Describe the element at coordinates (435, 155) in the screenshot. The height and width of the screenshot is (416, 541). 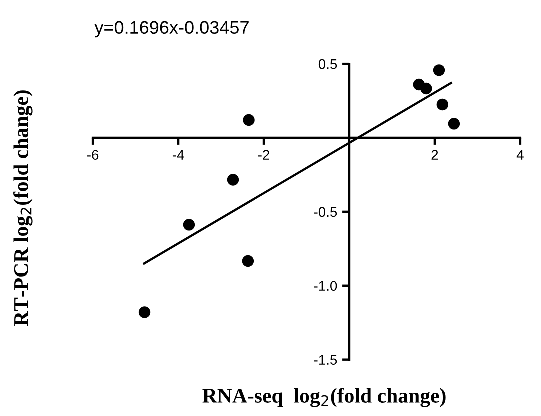
I see `x-tick-label: 2` at that location.